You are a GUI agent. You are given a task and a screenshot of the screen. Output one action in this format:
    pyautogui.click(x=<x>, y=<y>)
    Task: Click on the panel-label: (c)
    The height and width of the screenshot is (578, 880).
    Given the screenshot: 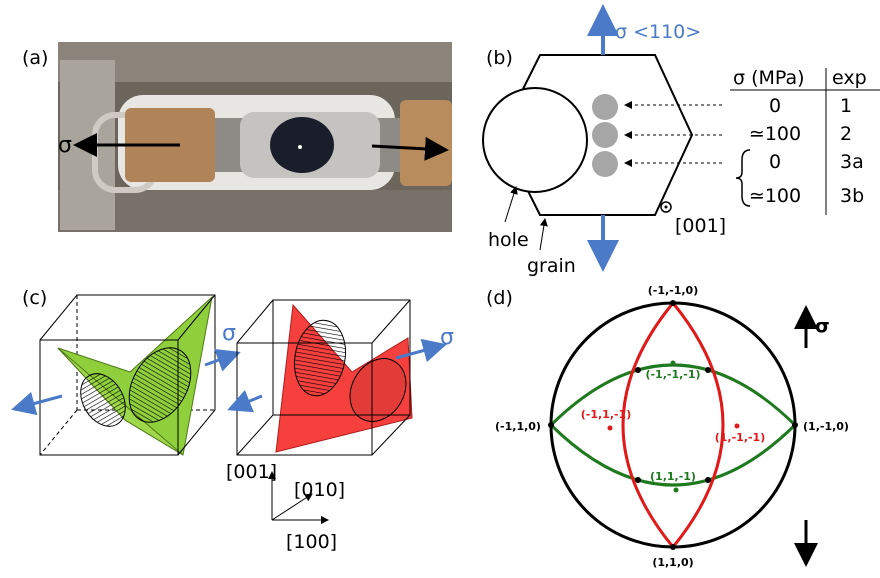 What is the action you would take?
    pyautogui.click(x=34, y=298)
    